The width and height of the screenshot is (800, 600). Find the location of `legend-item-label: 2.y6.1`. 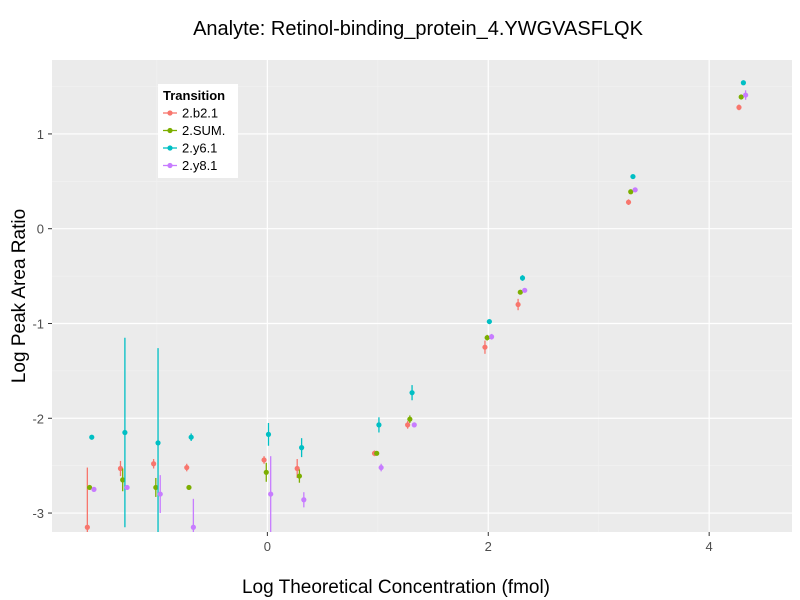

legend-item-label: 2.y6.1 is located at coordinates (199, 148).